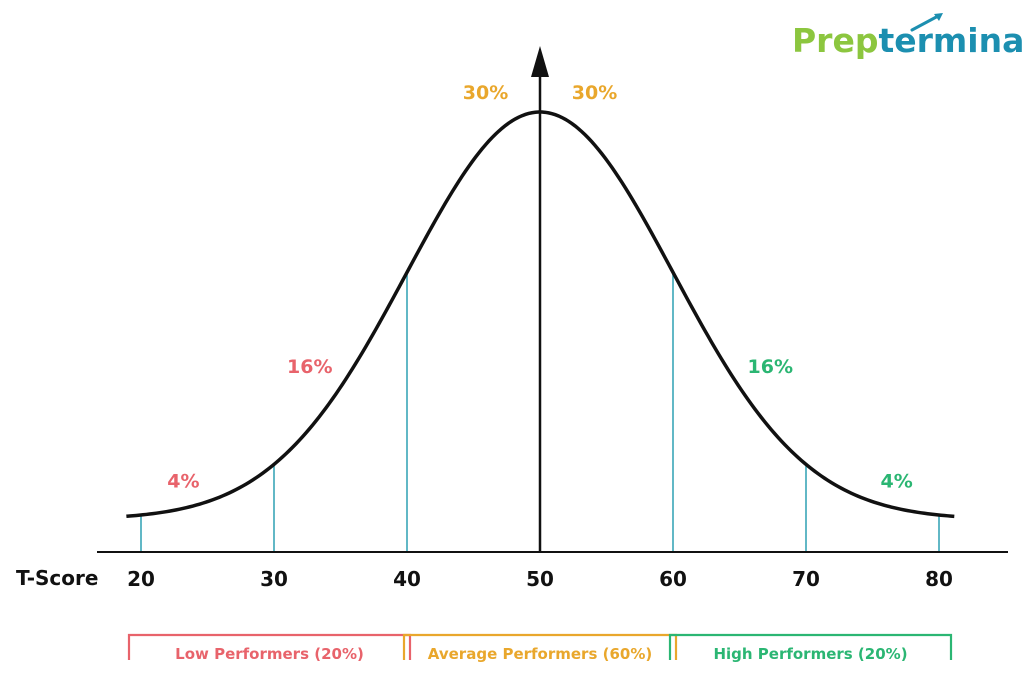  Describe the element at coordinates (938, 17) in the screenshot. I see `brand-arrowhead-icon` at that location.